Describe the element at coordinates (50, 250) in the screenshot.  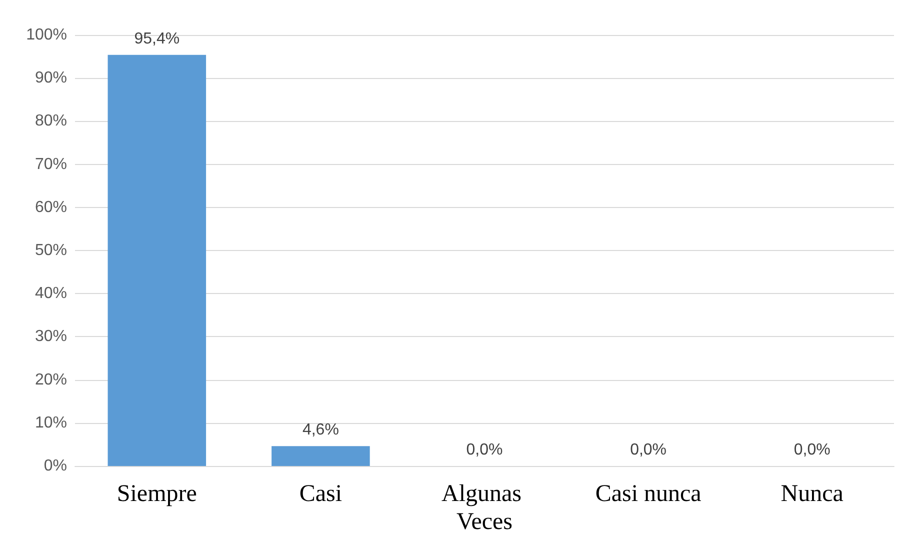
I see `y-tick-label: 50%` at that location.